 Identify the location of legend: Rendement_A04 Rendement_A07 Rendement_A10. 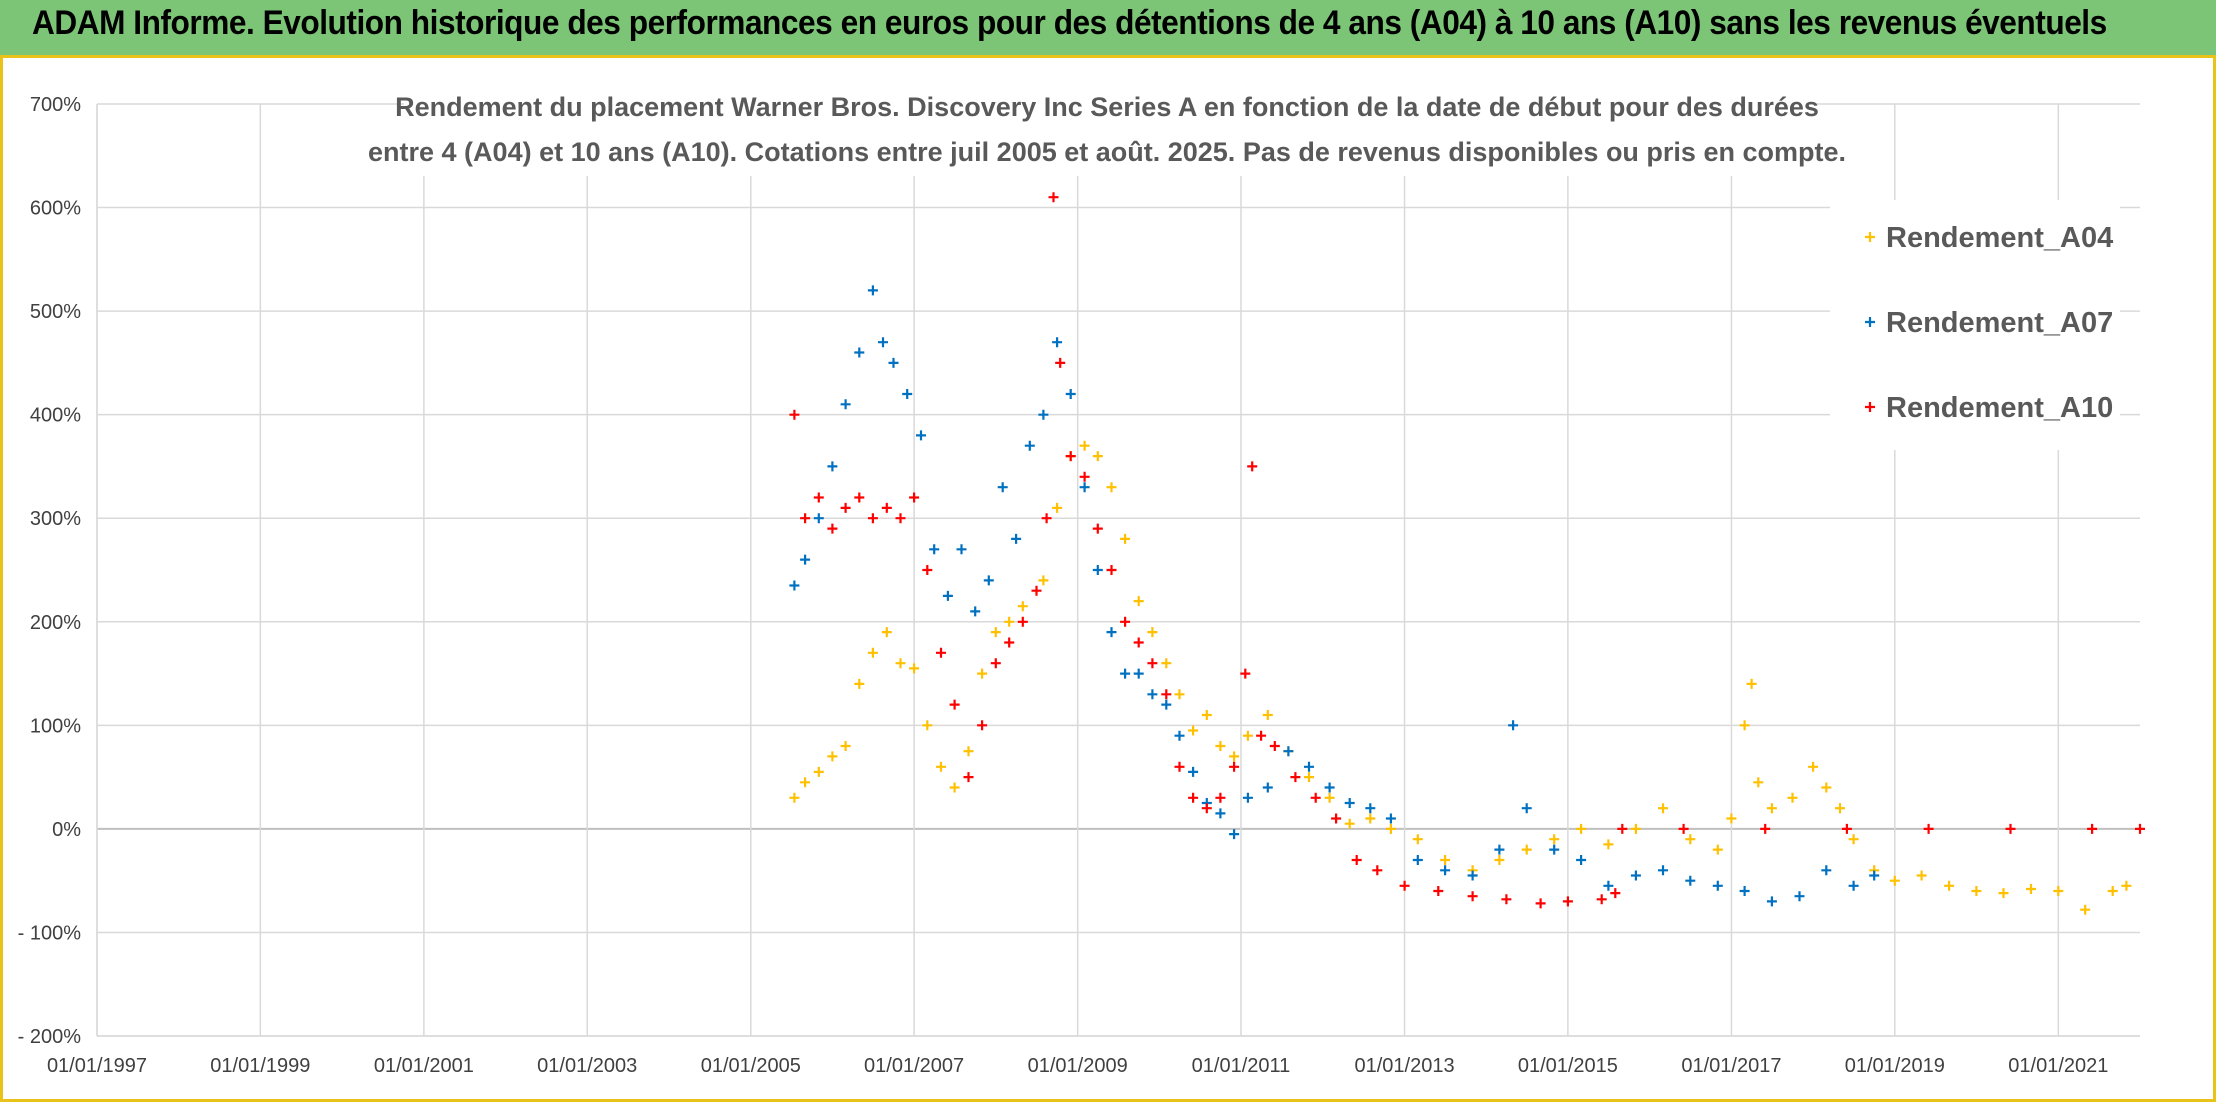
(1975, 325).